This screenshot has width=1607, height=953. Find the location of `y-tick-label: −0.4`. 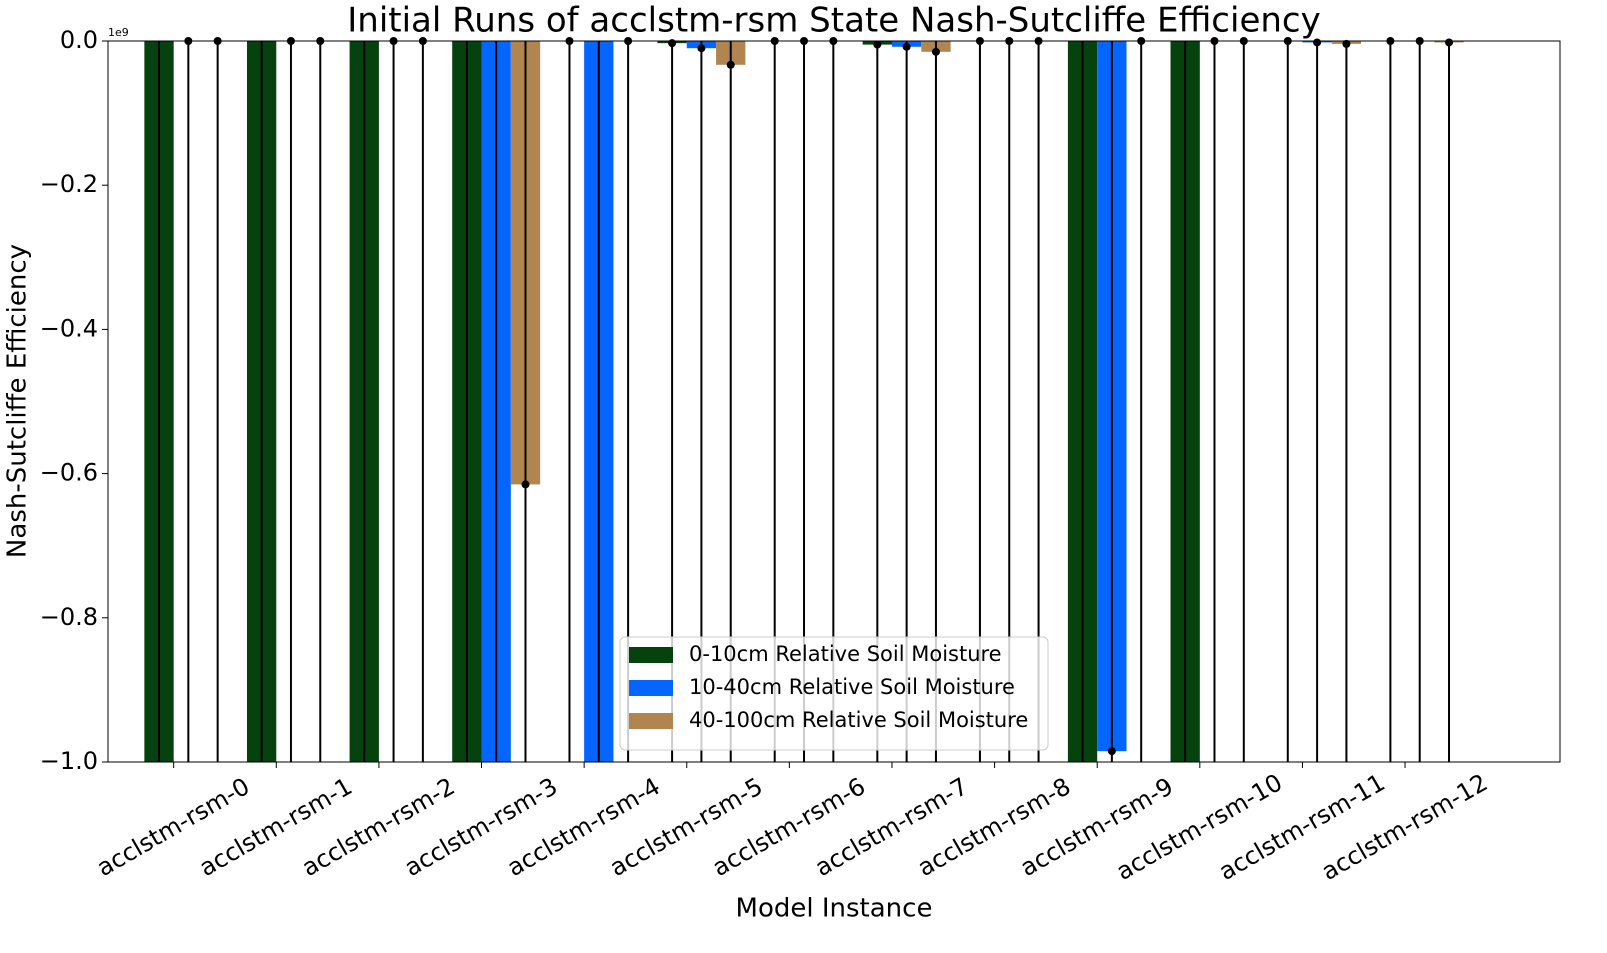

y-tick-label: −0.4 is located at coordinates (69, 328).